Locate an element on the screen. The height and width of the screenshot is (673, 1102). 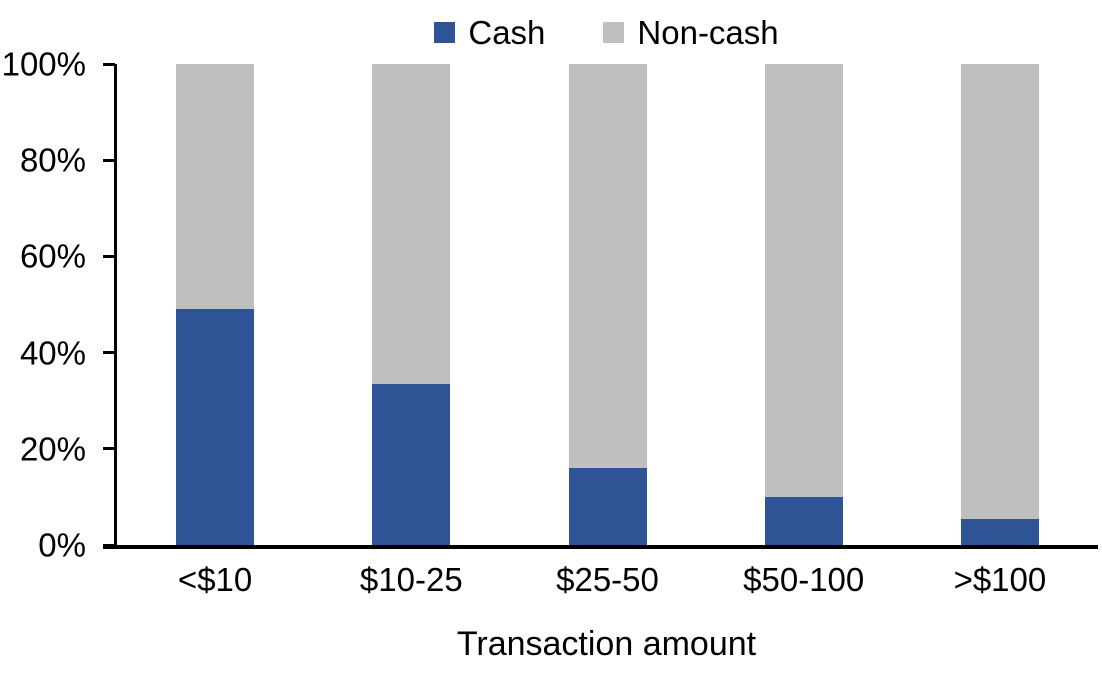
x-axis-category-label: $50-100 is located at coordinates (804, 579).